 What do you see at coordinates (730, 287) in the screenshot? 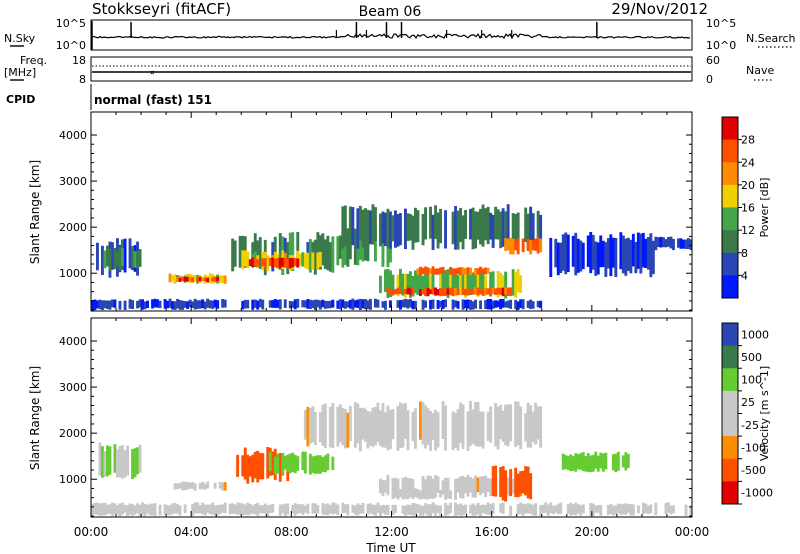
I see `colorbar-swatch` at bounding box center [730, 287].